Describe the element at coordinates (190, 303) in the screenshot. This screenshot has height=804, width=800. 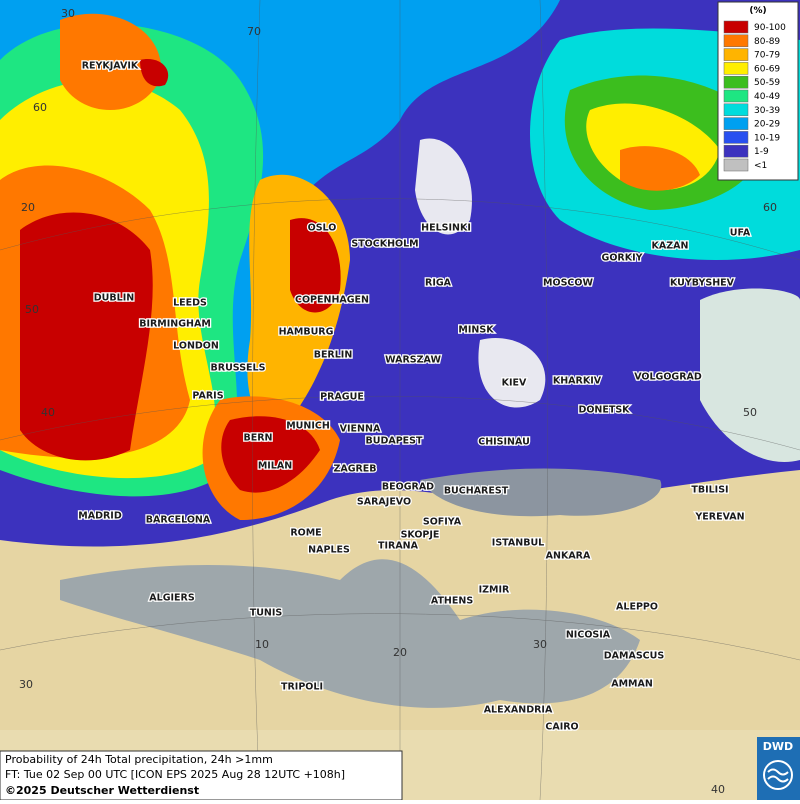
I see `city-label: LEEDS` at that location.